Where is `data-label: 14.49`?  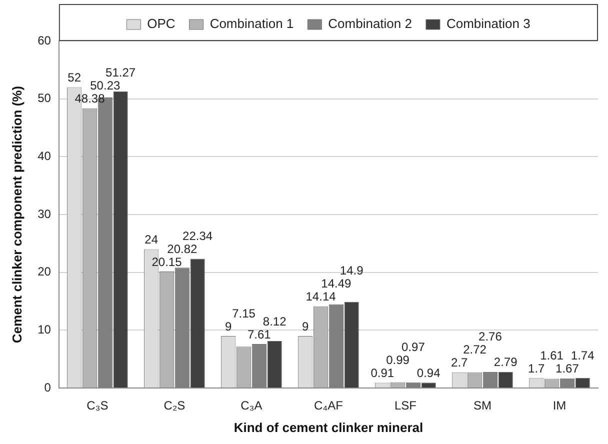 data-label: 14.49 is located at coordinates (336, 283).